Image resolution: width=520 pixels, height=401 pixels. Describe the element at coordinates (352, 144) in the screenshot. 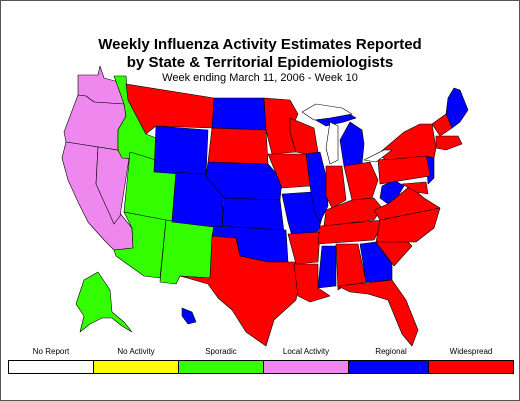

I see `state-michigan` at that location.